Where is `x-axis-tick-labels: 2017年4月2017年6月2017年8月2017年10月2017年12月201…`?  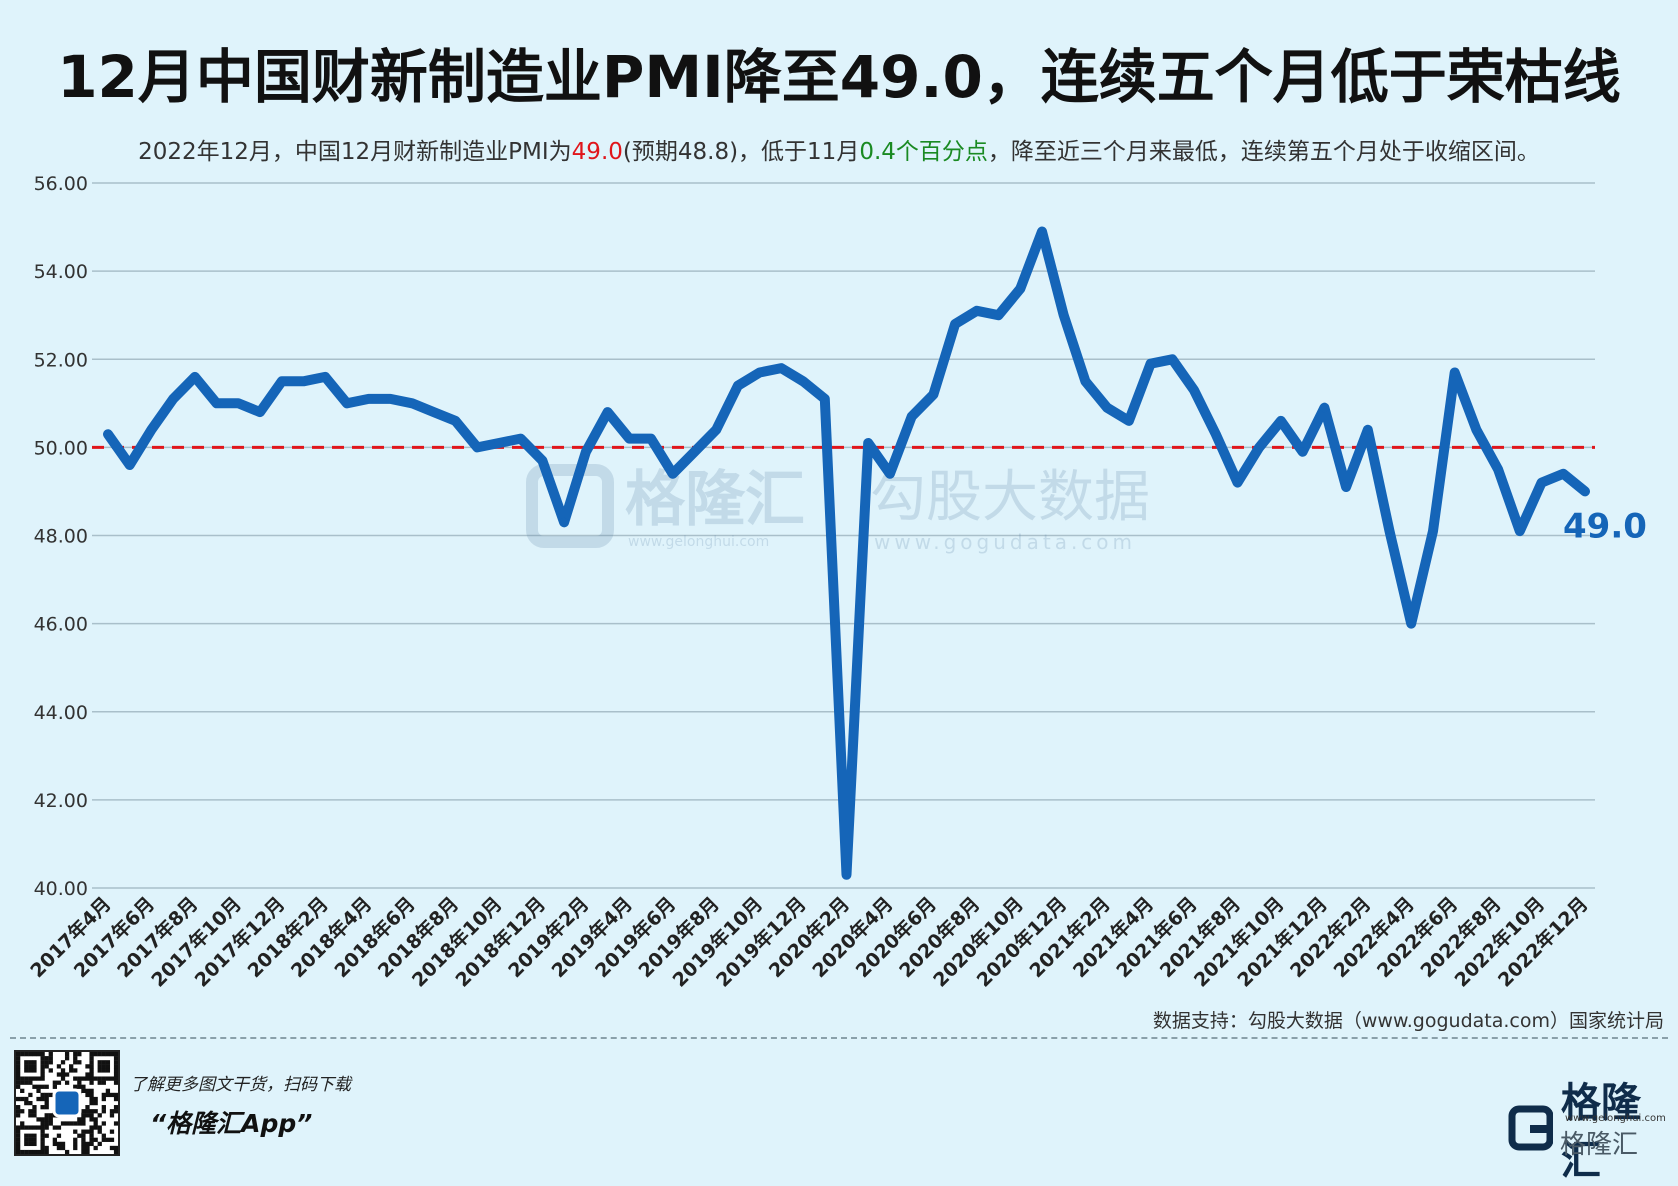
x-axis-tick-labels: 2017年4月2017年6月2017年8月2017年10月2017年12月201… is located at coordinates (809, 941).